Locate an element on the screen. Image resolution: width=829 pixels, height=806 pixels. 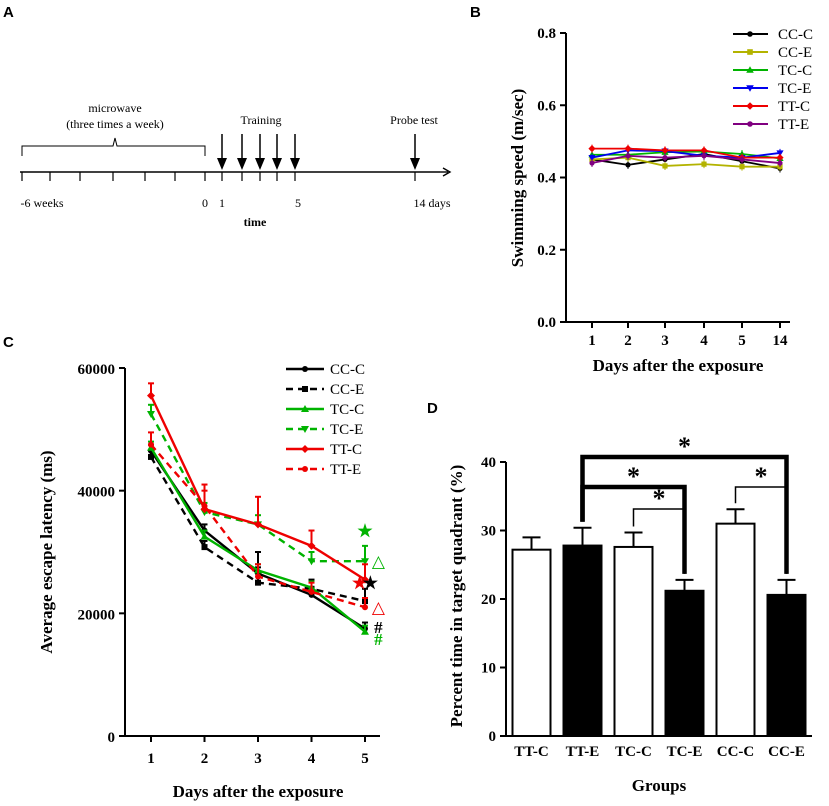
c-significance-mark: △ is located at coordinates (379, 561).